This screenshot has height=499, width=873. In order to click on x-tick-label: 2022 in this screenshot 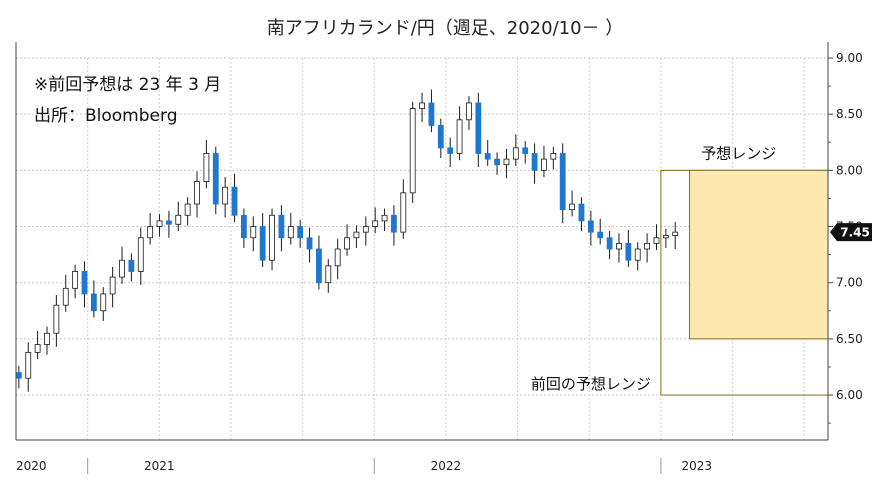, I will do `click(446, 466)`.